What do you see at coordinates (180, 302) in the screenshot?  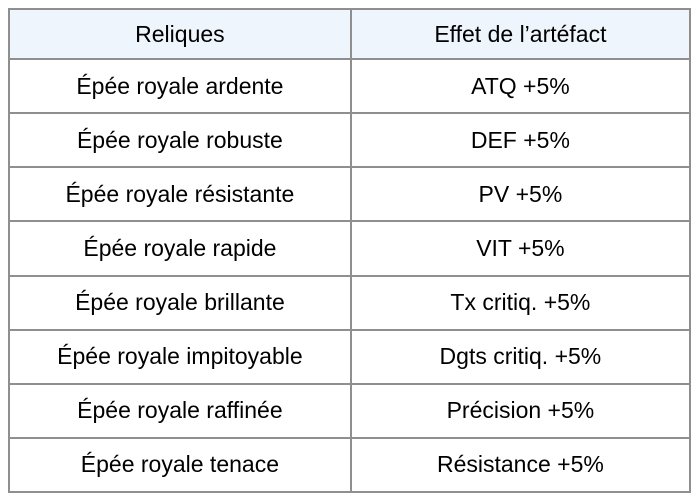 I see `relic-name-cell: Épée royale brillante` at bounding box center [180, 302].